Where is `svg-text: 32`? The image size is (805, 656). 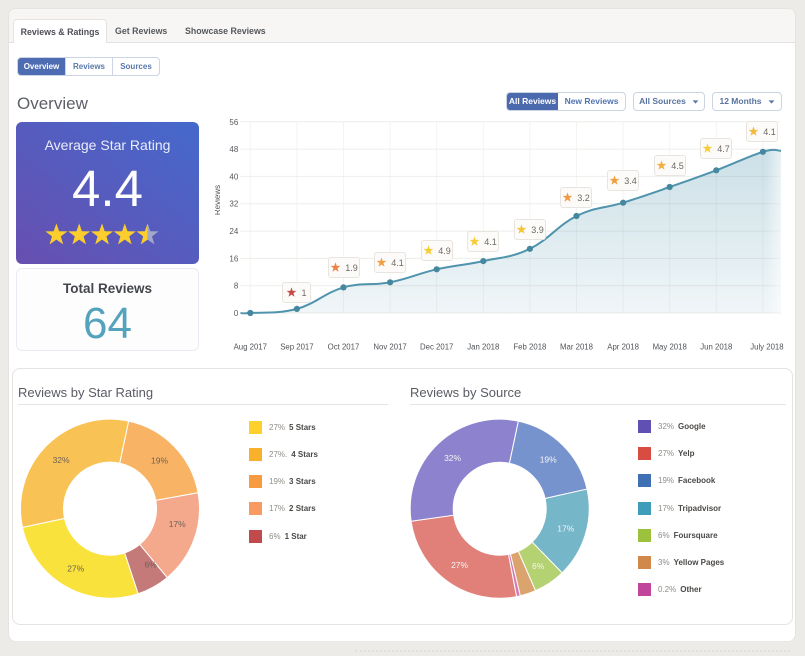
svg-text: 32 is located at coordinates (233, 204).